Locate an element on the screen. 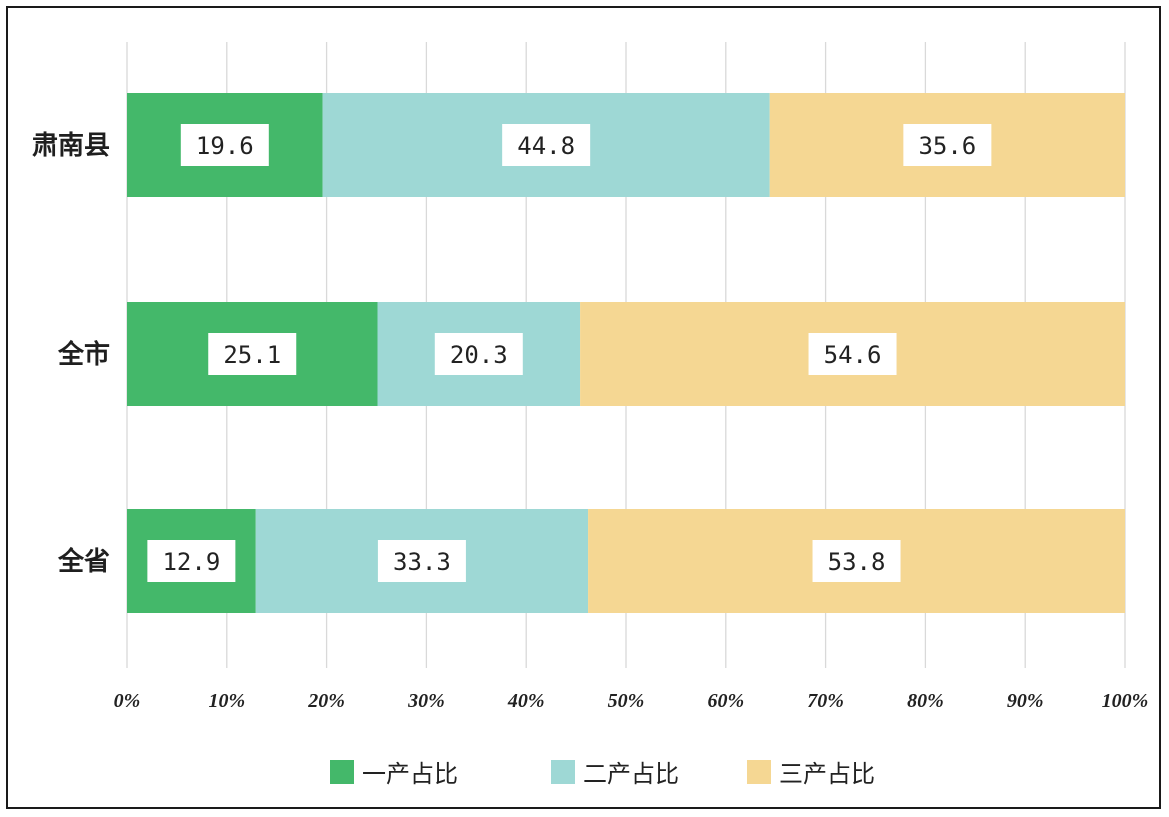 The image size is (1169, 817). data-label: 25.1 is located at coordinates (252, 355).